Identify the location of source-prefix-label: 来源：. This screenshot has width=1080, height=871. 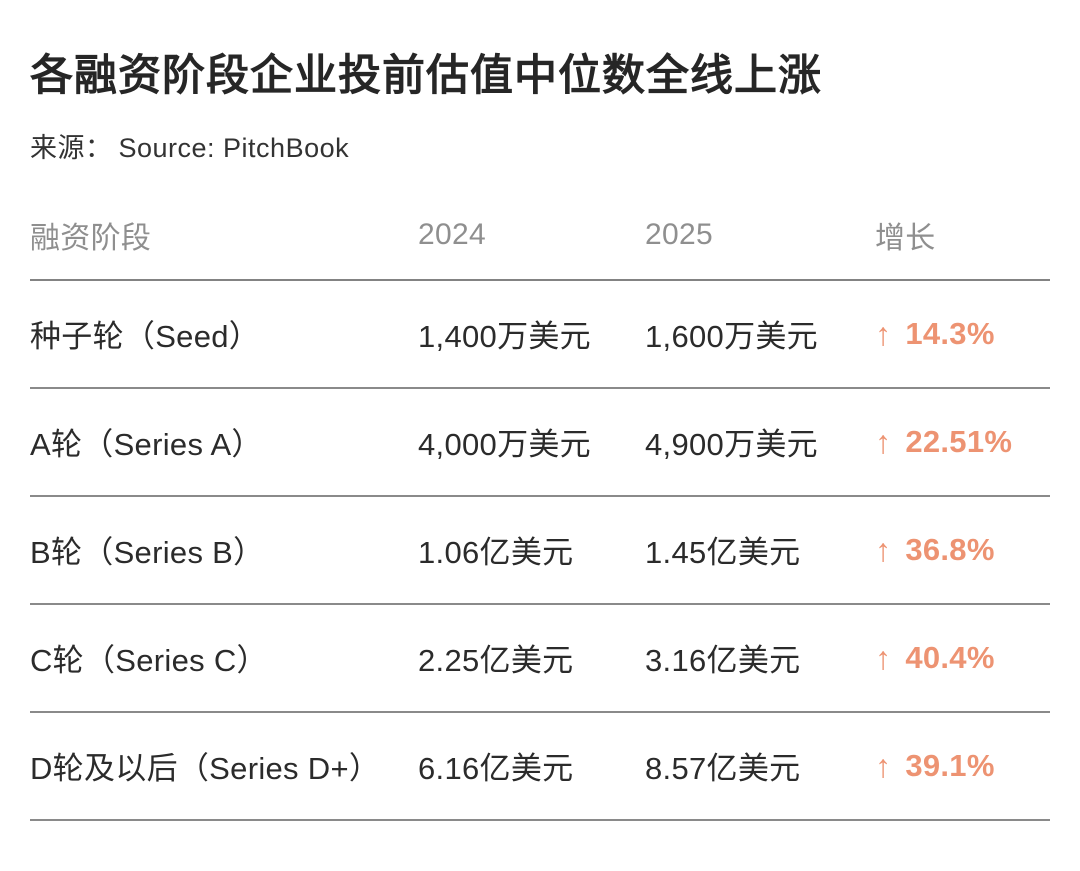
(71, 147).